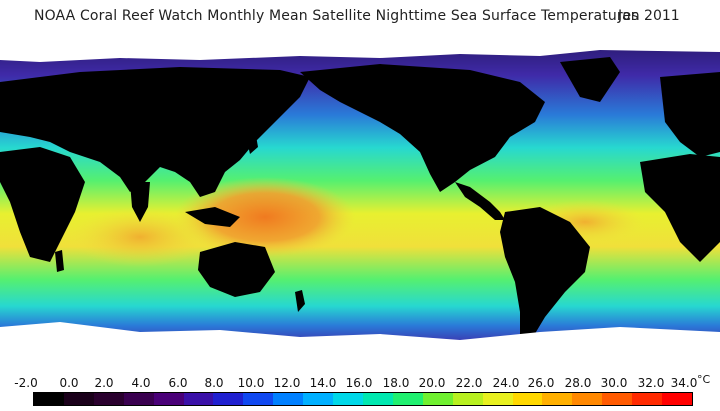 This screenshot has height=411, width=720. I want to click on title-date: Jan 2011, so click(649, 16).